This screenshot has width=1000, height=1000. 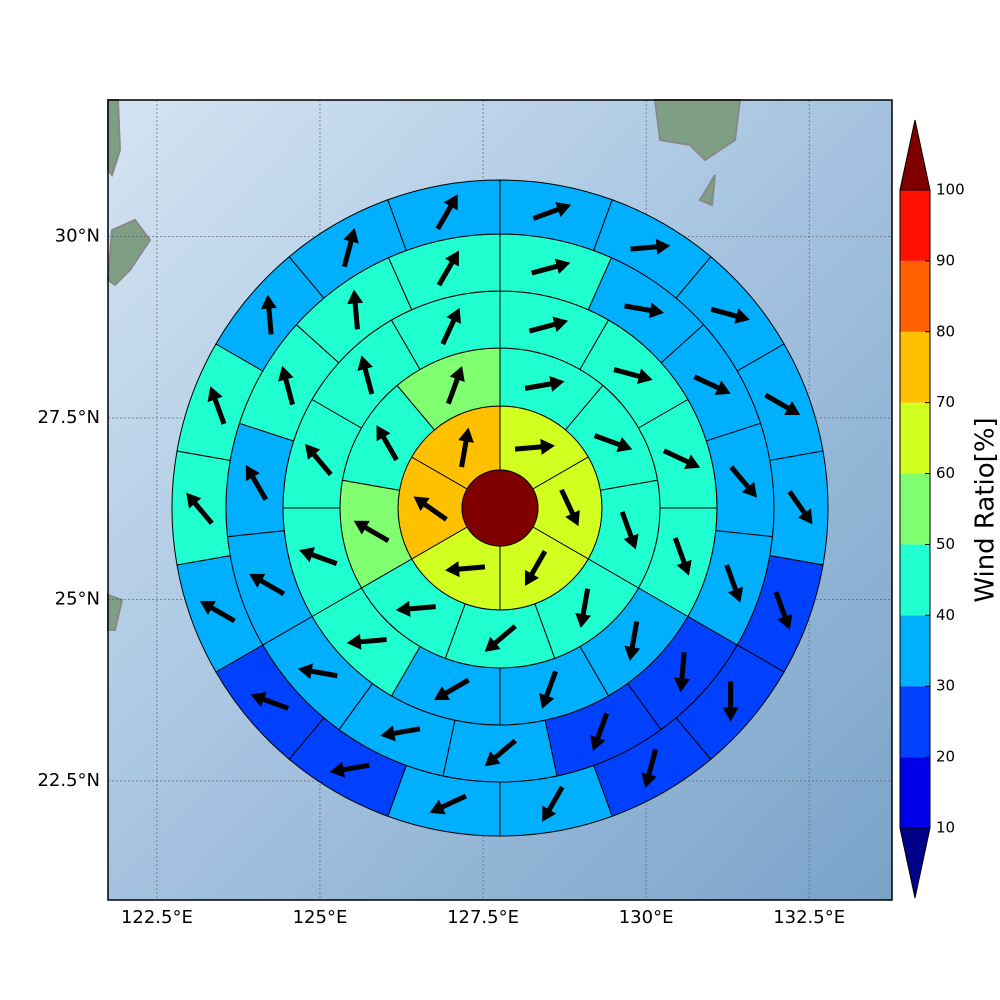 I want to click on x-tick-label: 130°E, so click(x=646, y=917).